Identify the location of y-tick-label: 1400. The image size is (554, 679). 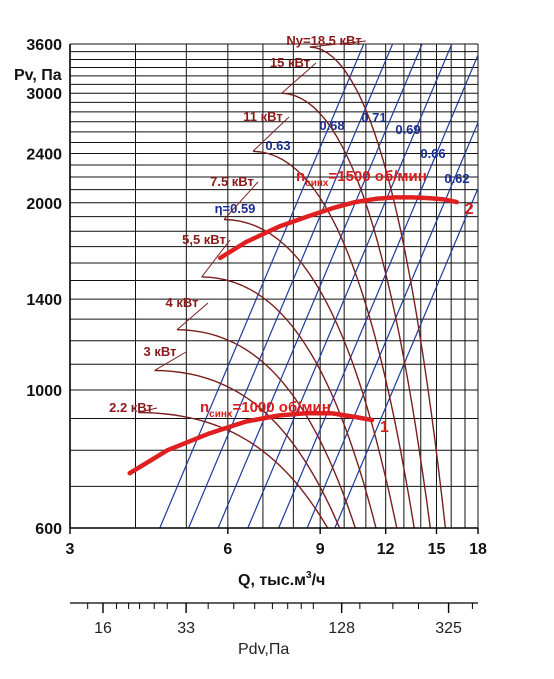
(44, 300).